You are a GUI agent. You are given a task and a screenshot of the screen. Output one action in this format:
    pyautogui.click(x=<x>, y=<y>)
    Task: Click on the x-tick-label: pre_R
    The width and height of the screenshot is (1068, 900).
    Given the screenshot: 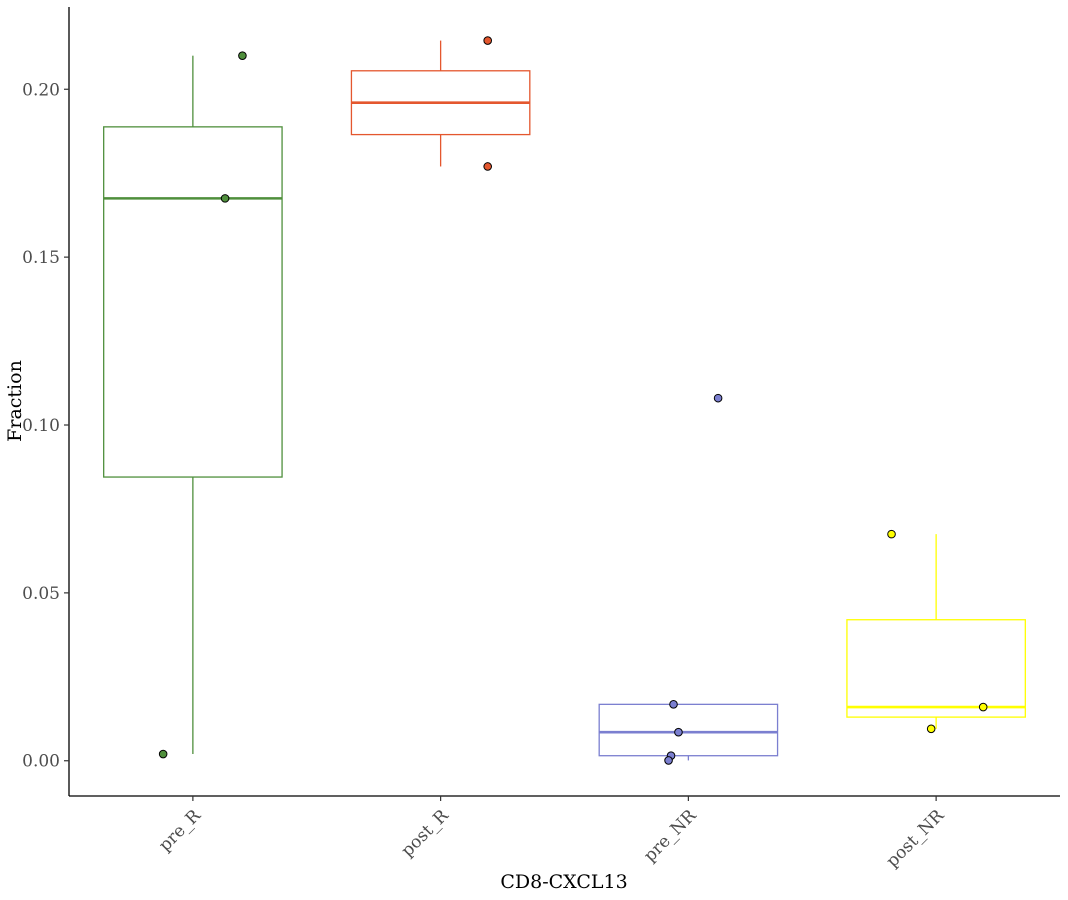 What is the action you would take?
    pyautogui.click(x=180, y=830)
    